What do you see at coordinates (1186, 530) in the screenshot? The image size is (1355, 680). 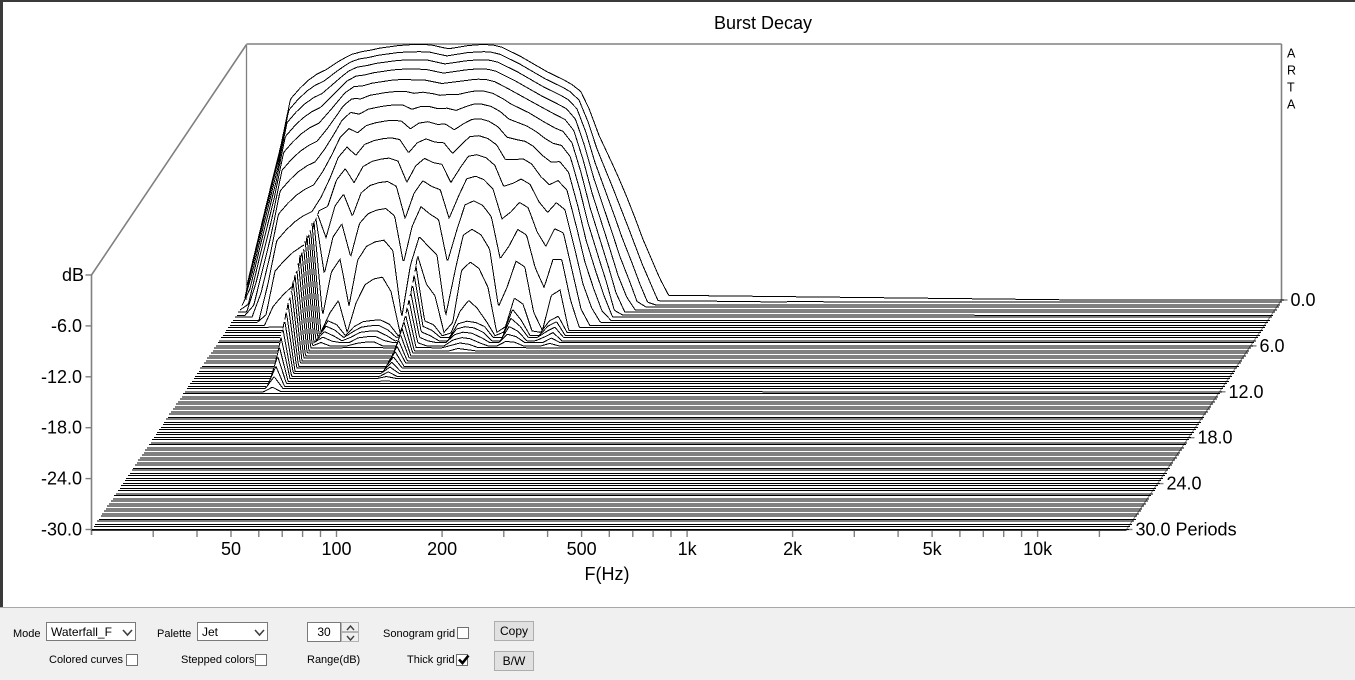 I see `svg-text: 30.0 Periods` at bounding box center [1186, 530].